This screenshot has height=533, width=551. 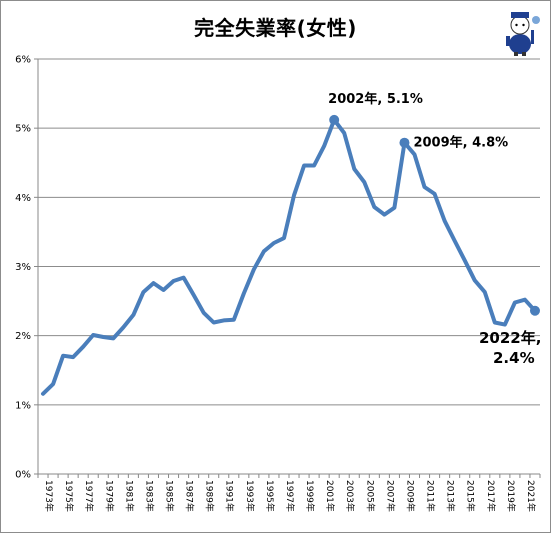 What do you see at coordinates (170, 496) in the screenshot?
I see `x-tick-label: 1985年` at bounding box center [170, 496].